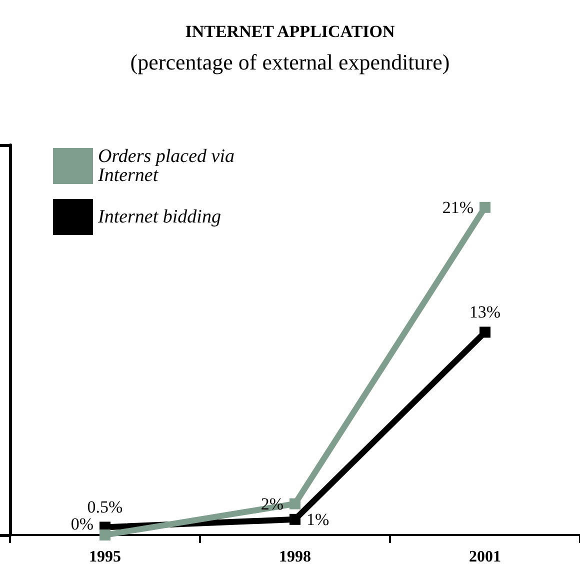 This screenshot has width=580, height=571. Describe the element at coordinates (82, 524) in the screenshot. I see `data-label: 0%` at that location.